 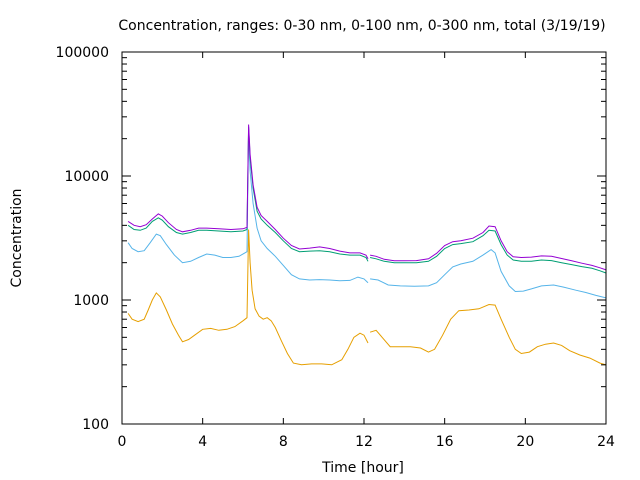 What do you see at coordinates (95, 425) in the screenshot?
I see `y-tick-label: 100` at bounding box center [95, 425].